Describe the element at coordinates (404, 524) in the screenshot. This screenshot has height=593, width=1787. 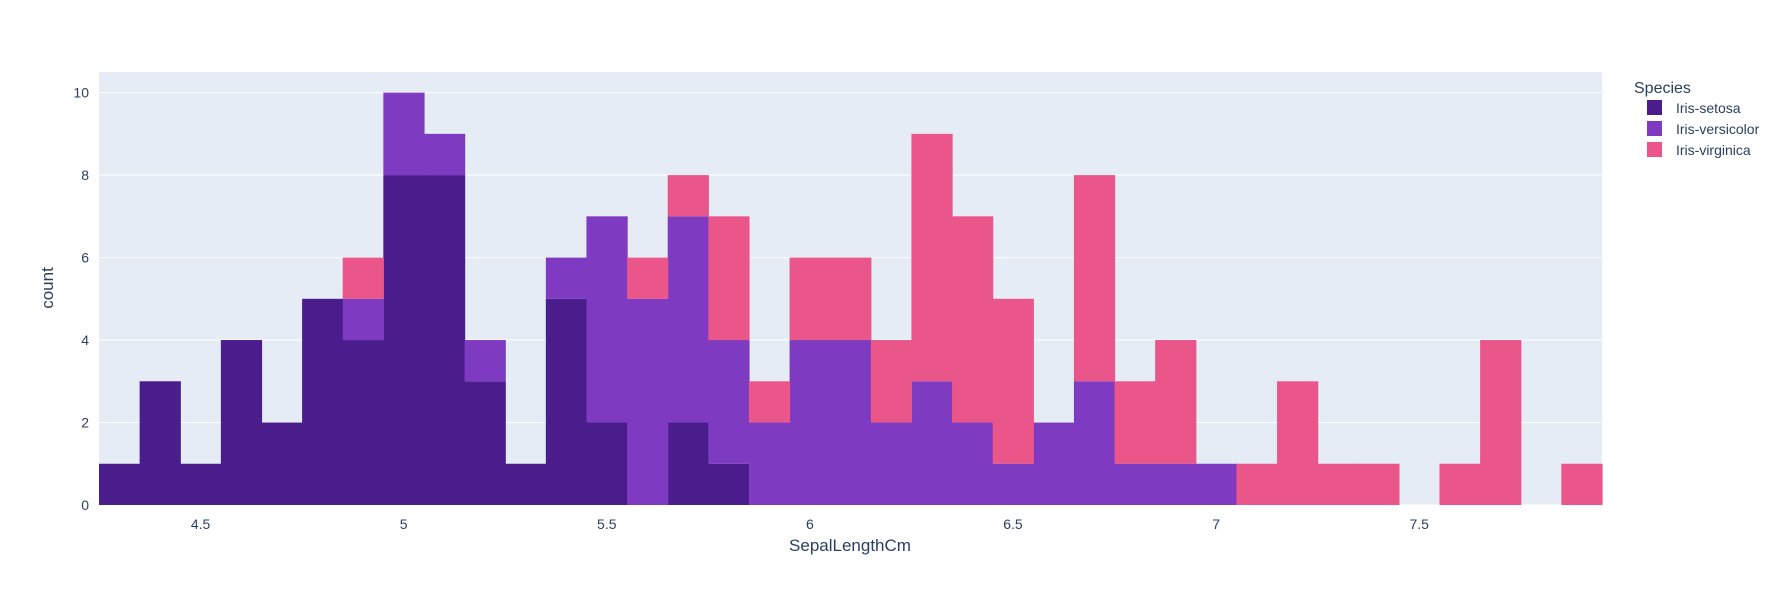
I see `x-tick-label: 5` at that location.